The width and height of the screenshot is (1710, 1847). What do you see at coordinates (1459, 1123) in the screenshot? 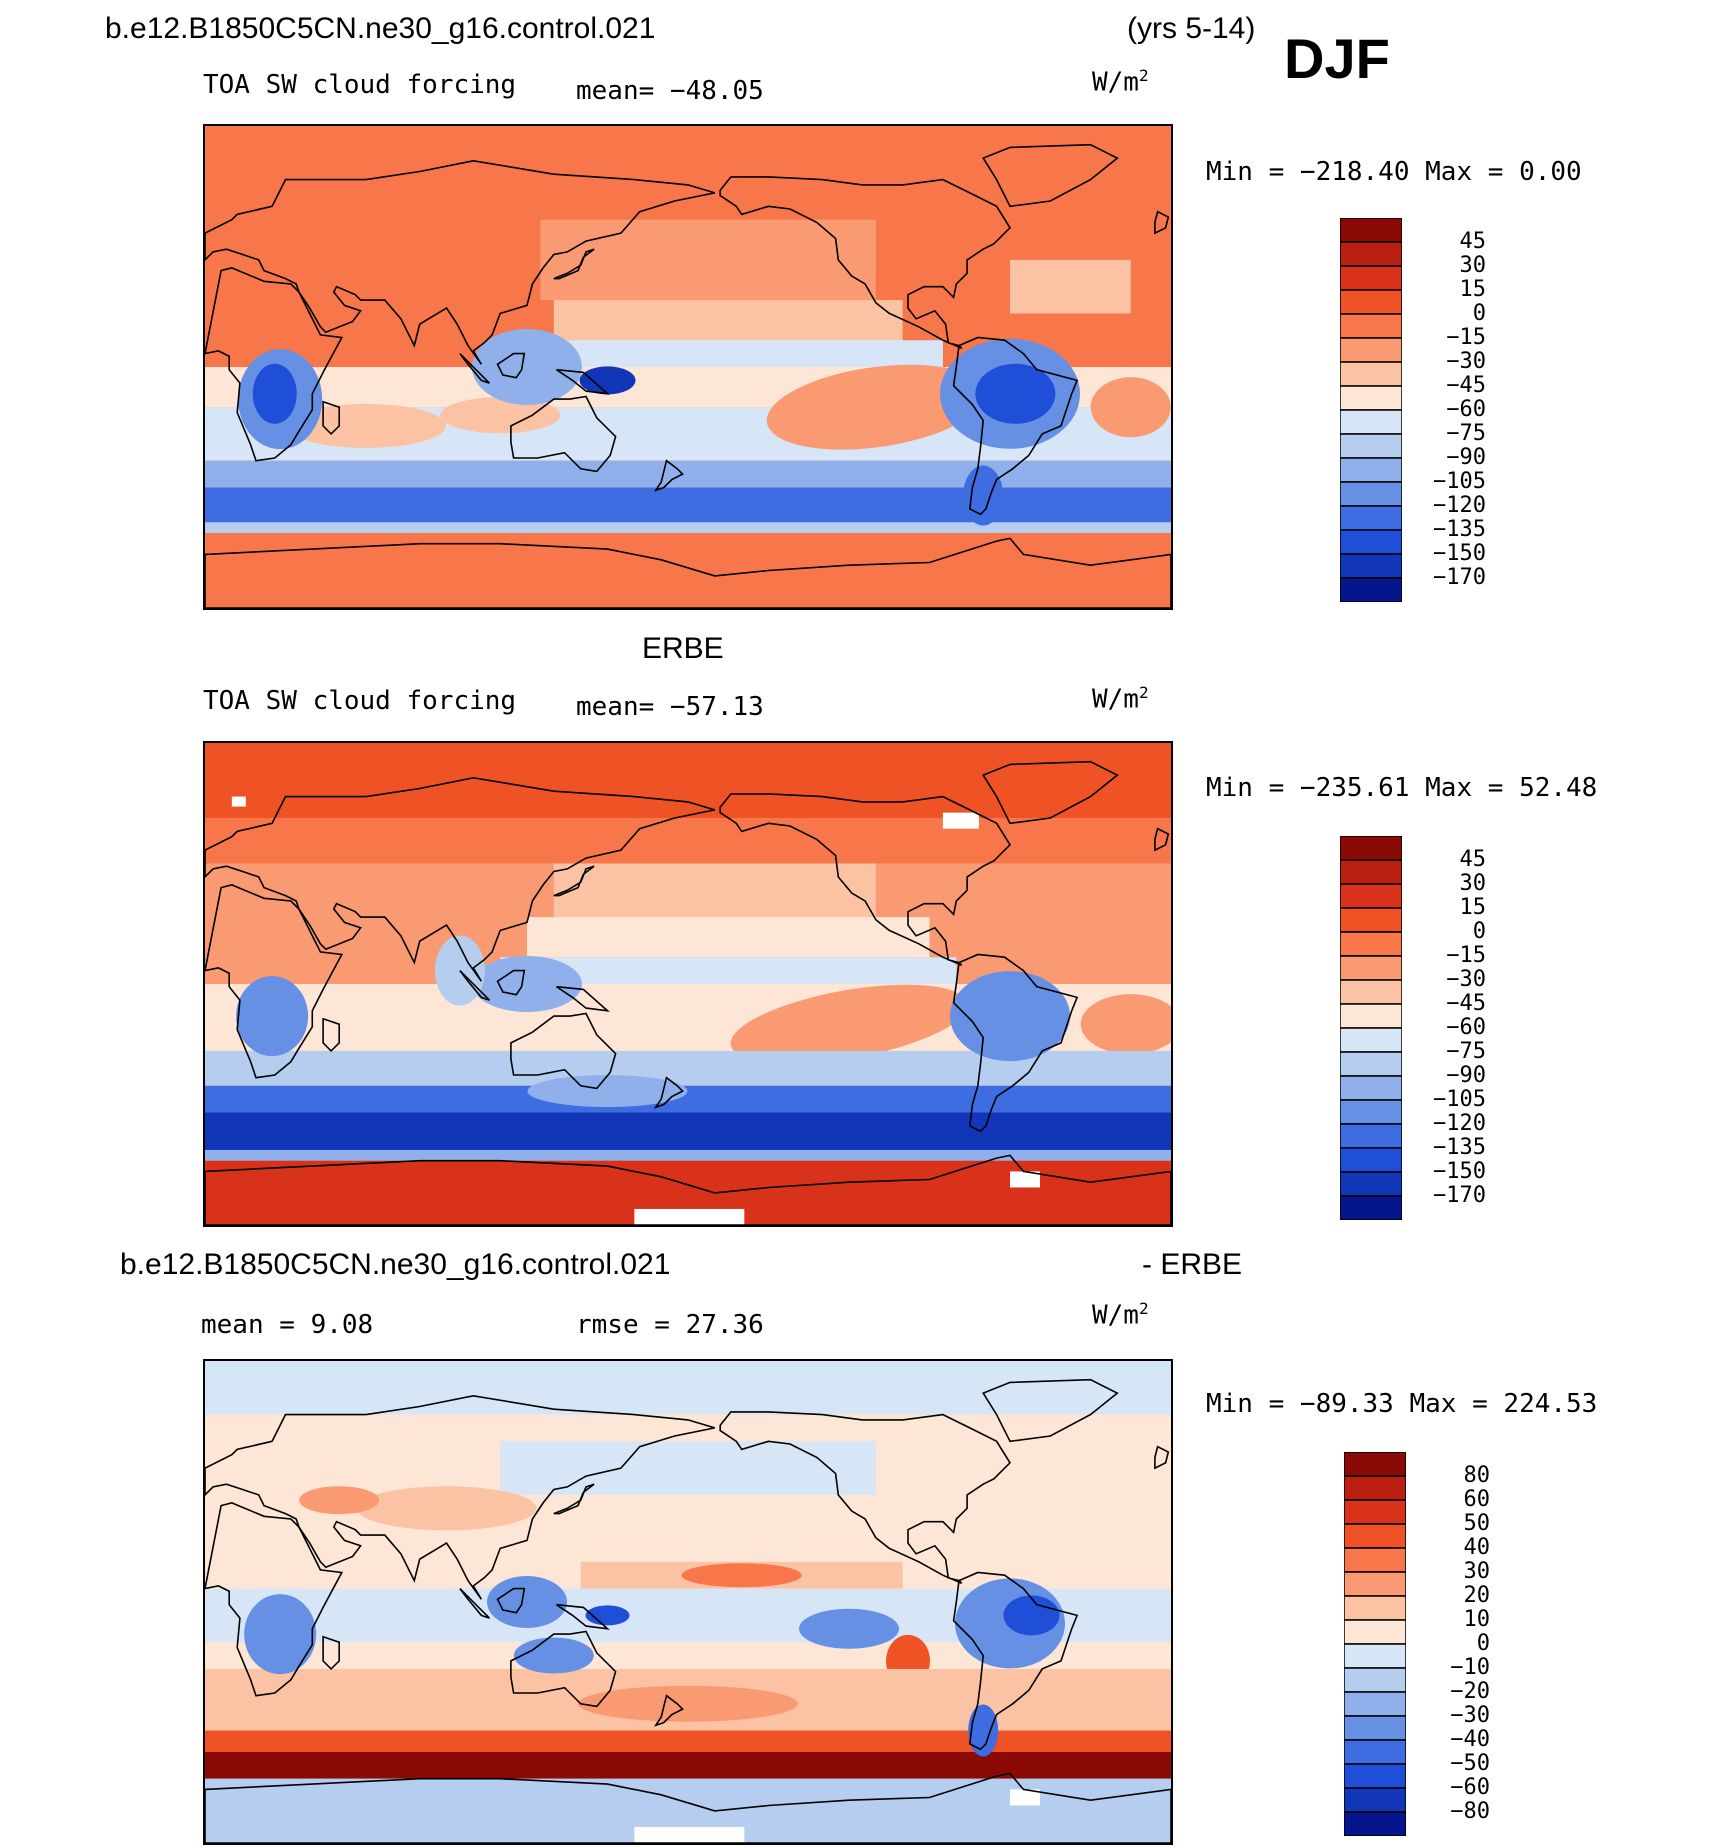
I see `colorbar-tick-label: −120` at bounding box center [1459, 1123].